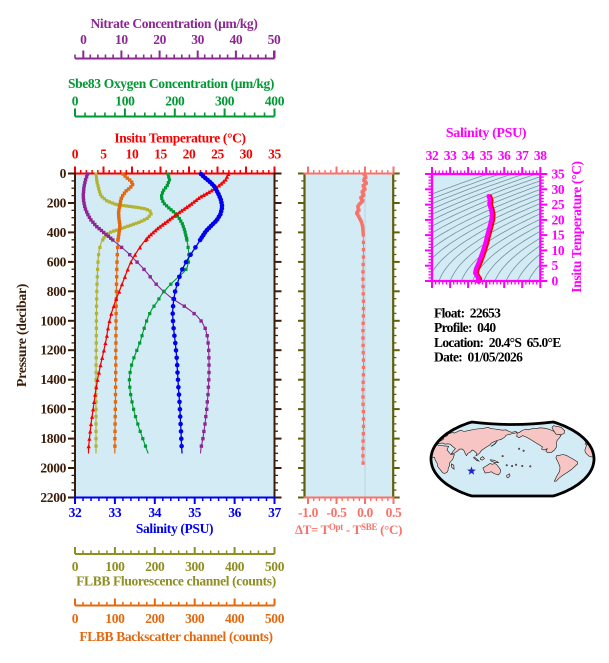 Image resolution: width=609 pixels, height=663 pixels. Describe the element at coordinates (235, 39) in the screenshot. I see `svg-text: 40` at that location.